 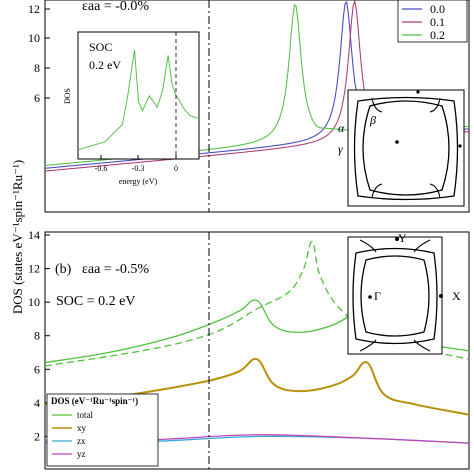 What do you see at coordinates (81, 441) in the screenshot?
I see `legend-entry-zx: zx` at bounding box center [81, 441].